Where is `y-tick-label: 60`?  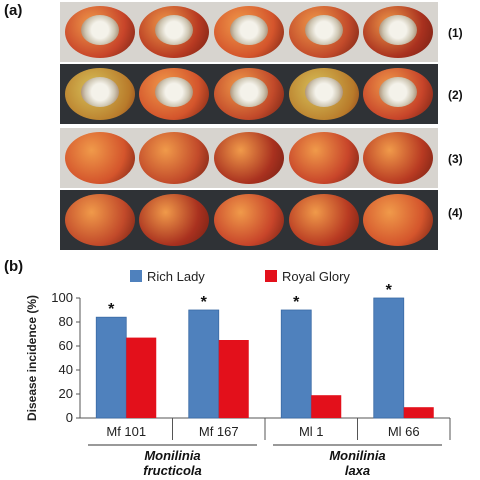
y-tick-label: 60 is located at coordinates (66, 345).